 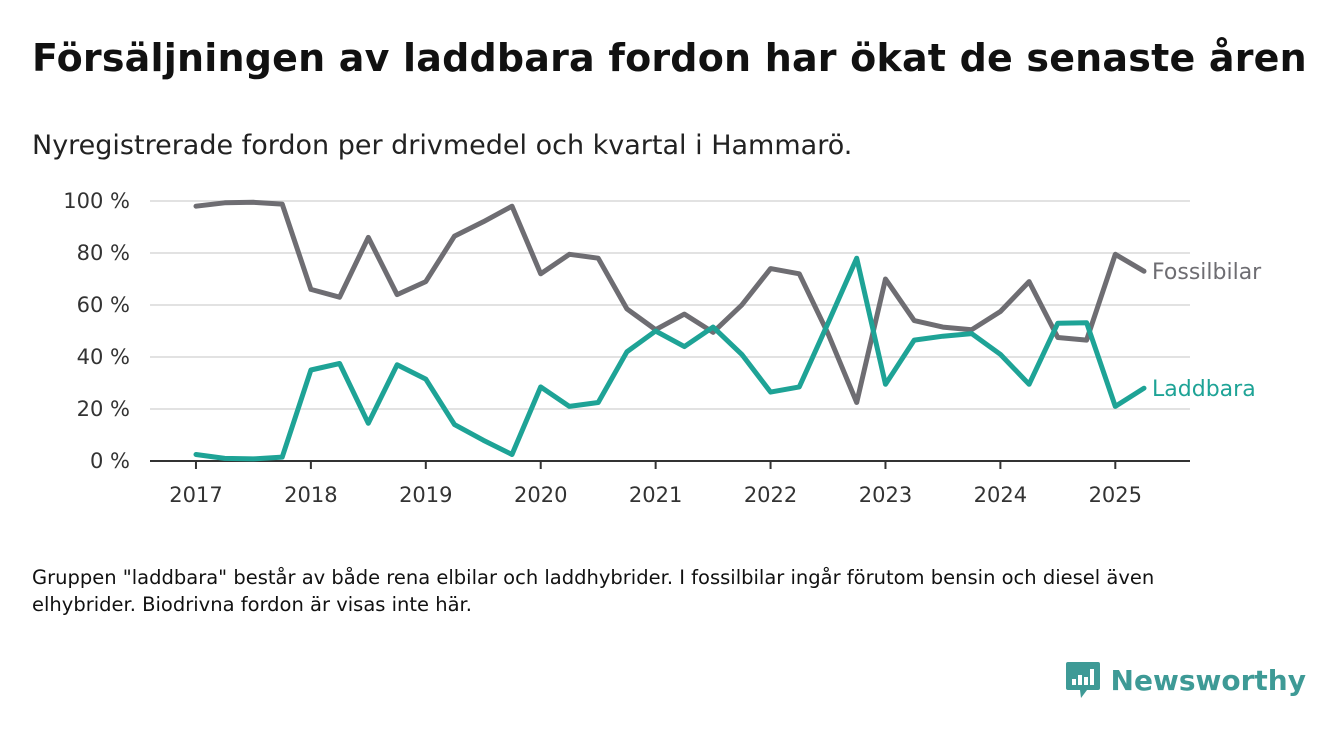 I want to click on x-tick-label: 2022, so click(x=770, y=495).